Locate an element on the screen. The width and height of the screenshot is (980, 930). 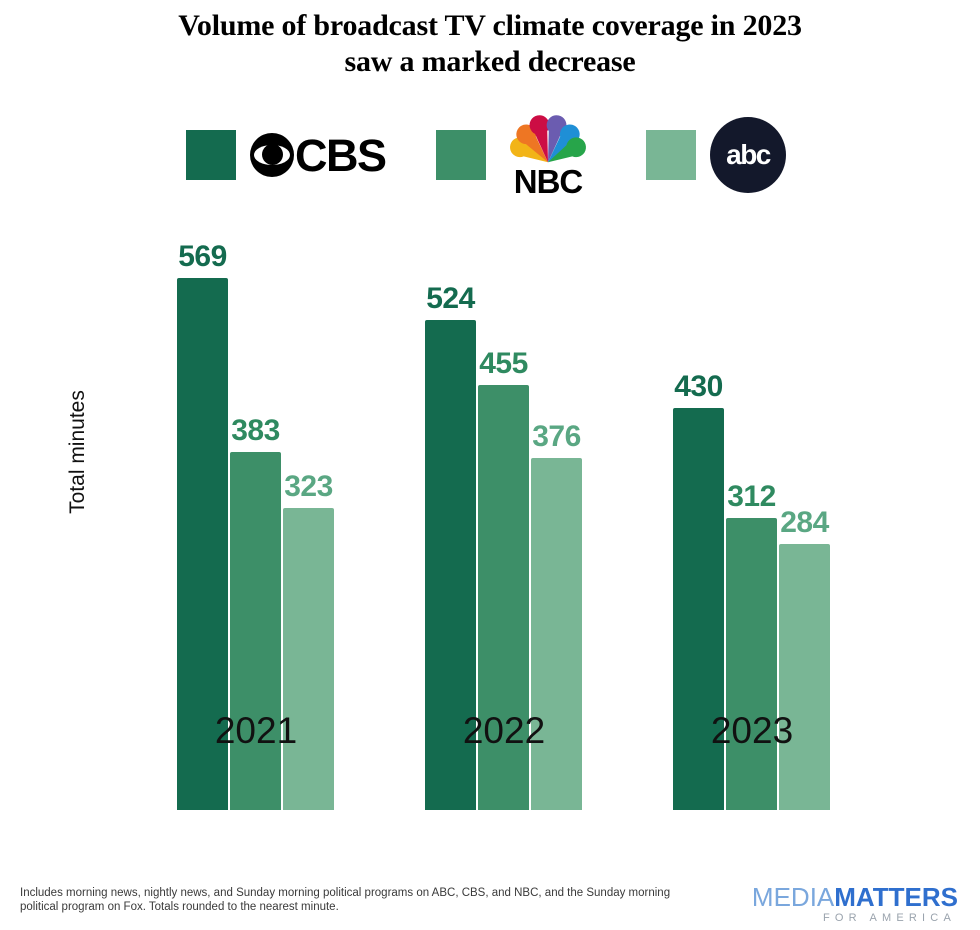
bar-value-label: 376 is located at coordinates (556, 436).